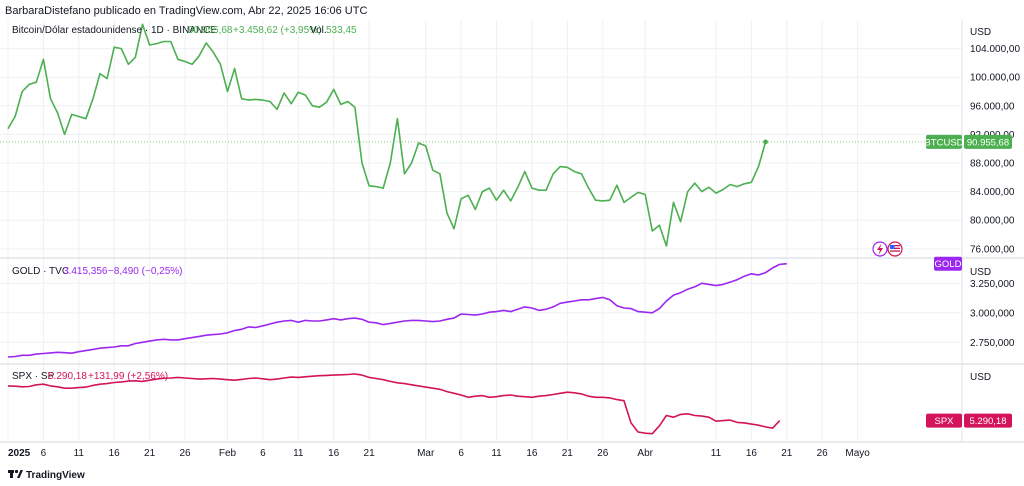 This screenshot has height=486, width=1024. I want to click on gold-tag-symbol: GOLD, so click(948, 264).